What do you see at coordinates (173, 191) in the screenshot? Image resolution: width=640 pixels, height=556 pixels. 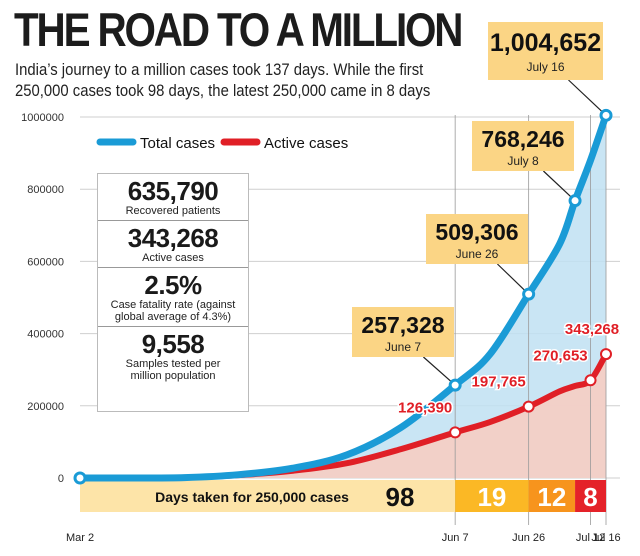 I see `stat-recovered-value: 635,790` at bounding box center [173, 191].